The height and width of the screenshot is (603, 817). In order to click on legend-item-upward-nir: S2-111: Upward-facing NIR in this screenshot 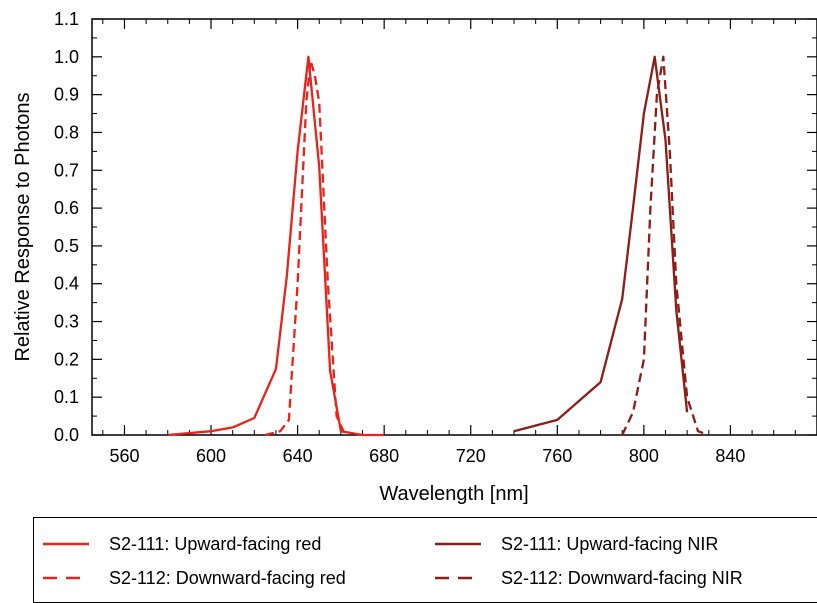, I will do `click(576, 544)`.